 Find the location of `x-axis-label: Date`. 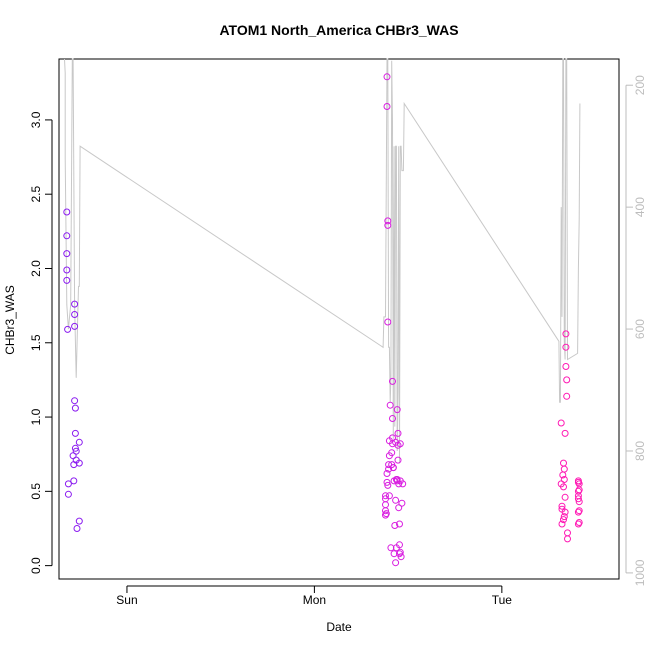

x-axis-label: Date is located at coordinates (339, 627).